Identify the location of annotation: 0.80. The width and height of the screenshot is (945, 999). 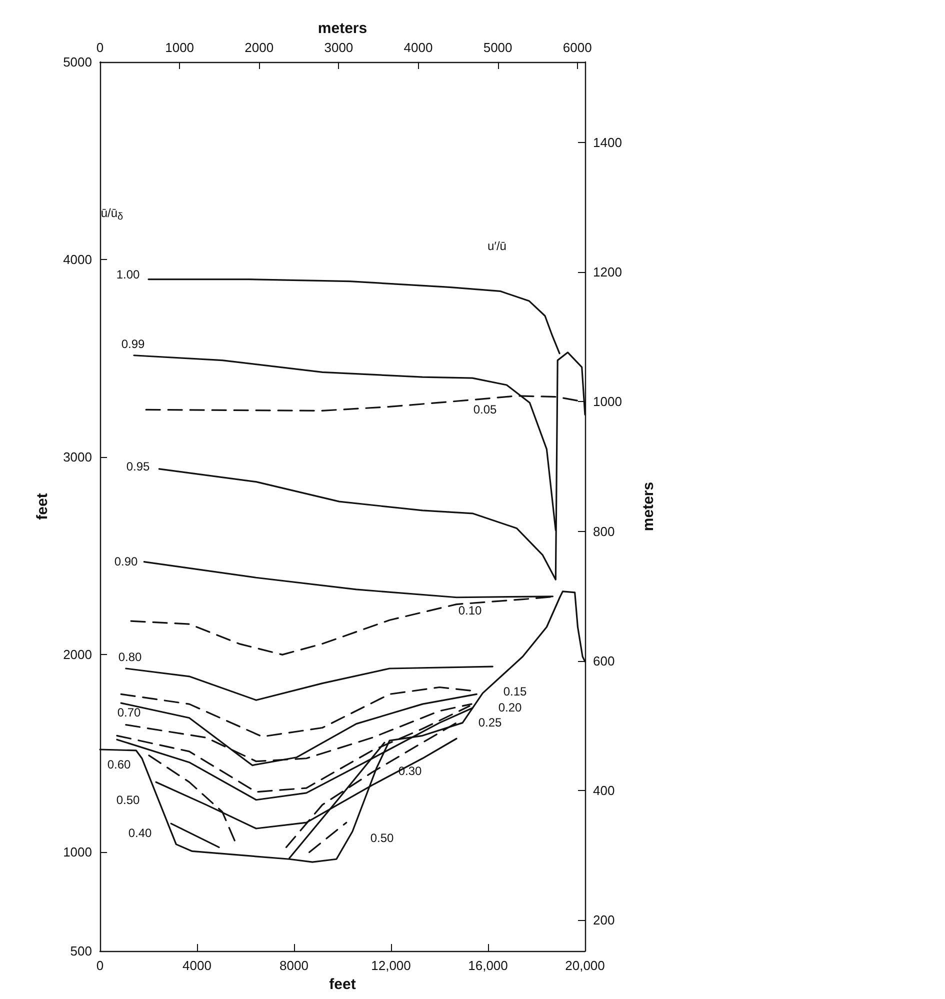
(130, 657).